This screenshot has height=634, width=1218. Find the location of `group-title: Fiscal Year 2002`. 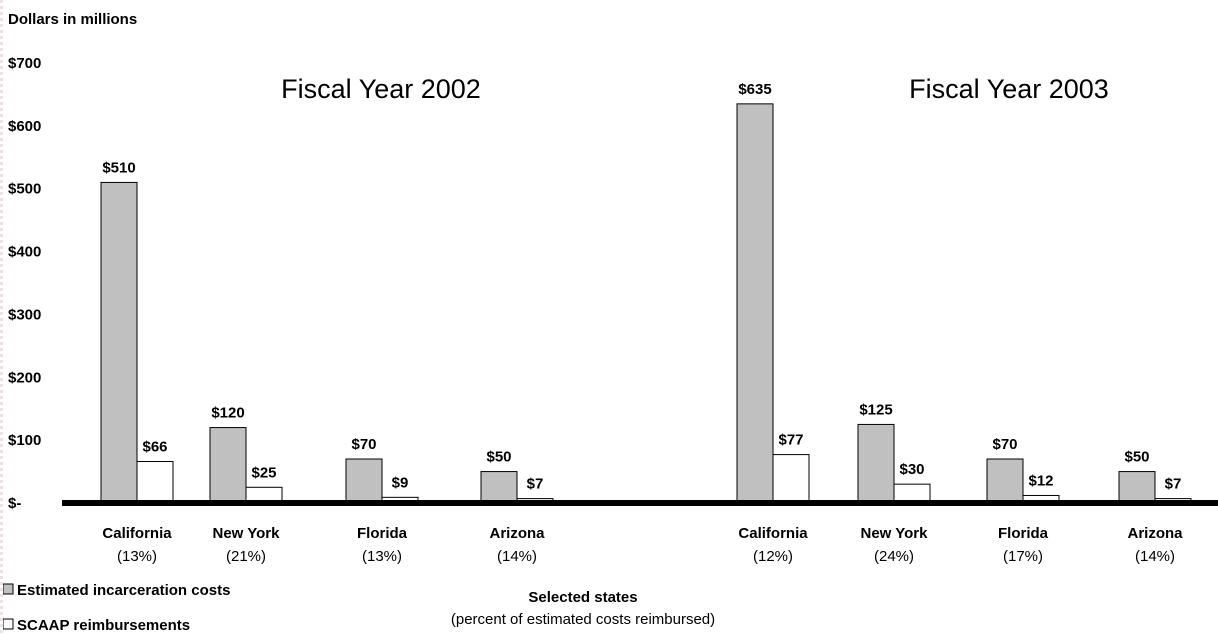

group-title: Fiscal Year 2002 is located at coordinates (381, 89).